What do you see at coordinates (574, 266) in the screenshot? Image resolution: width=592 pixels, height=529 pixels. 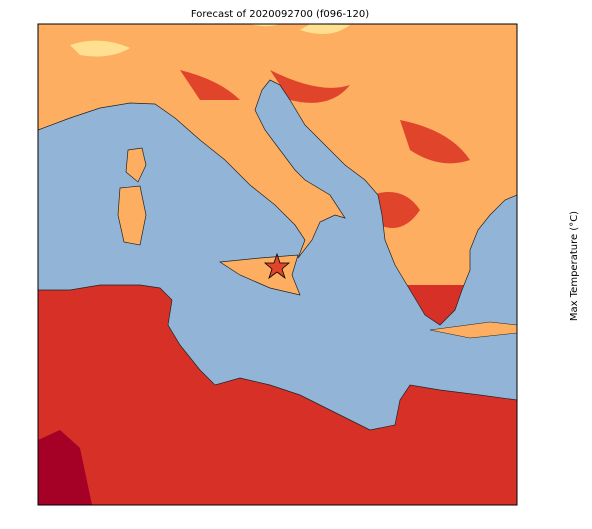 I see `colorbar-label: Max Temperature (°C)` at bounding box center [574, 266].